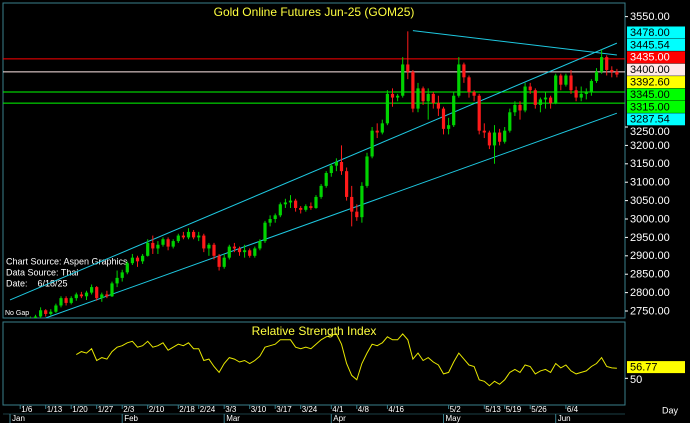 The image size is (690, 423). I want to click on x-tick-label: 2/18, so click(187, 409).